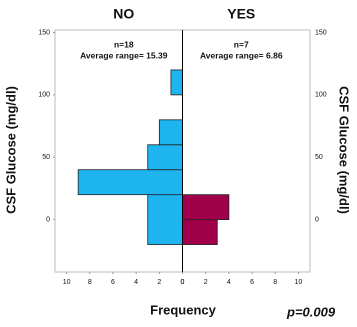 Image resolution: width=357 pixels, height=327 pixels. I want to click on y-tick-label: 150, so click(44, 32).